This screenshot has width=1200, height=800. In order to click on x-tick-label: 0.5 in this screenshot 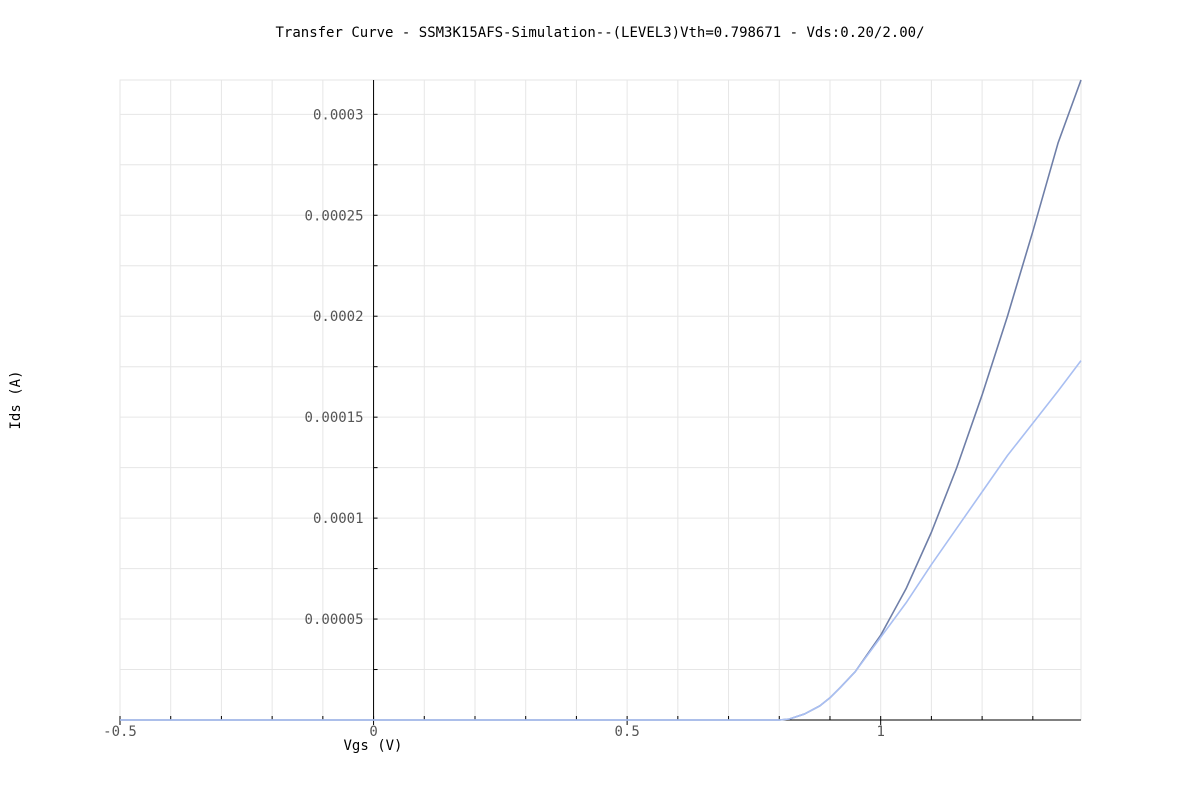, I will do `click(626, 732)`.